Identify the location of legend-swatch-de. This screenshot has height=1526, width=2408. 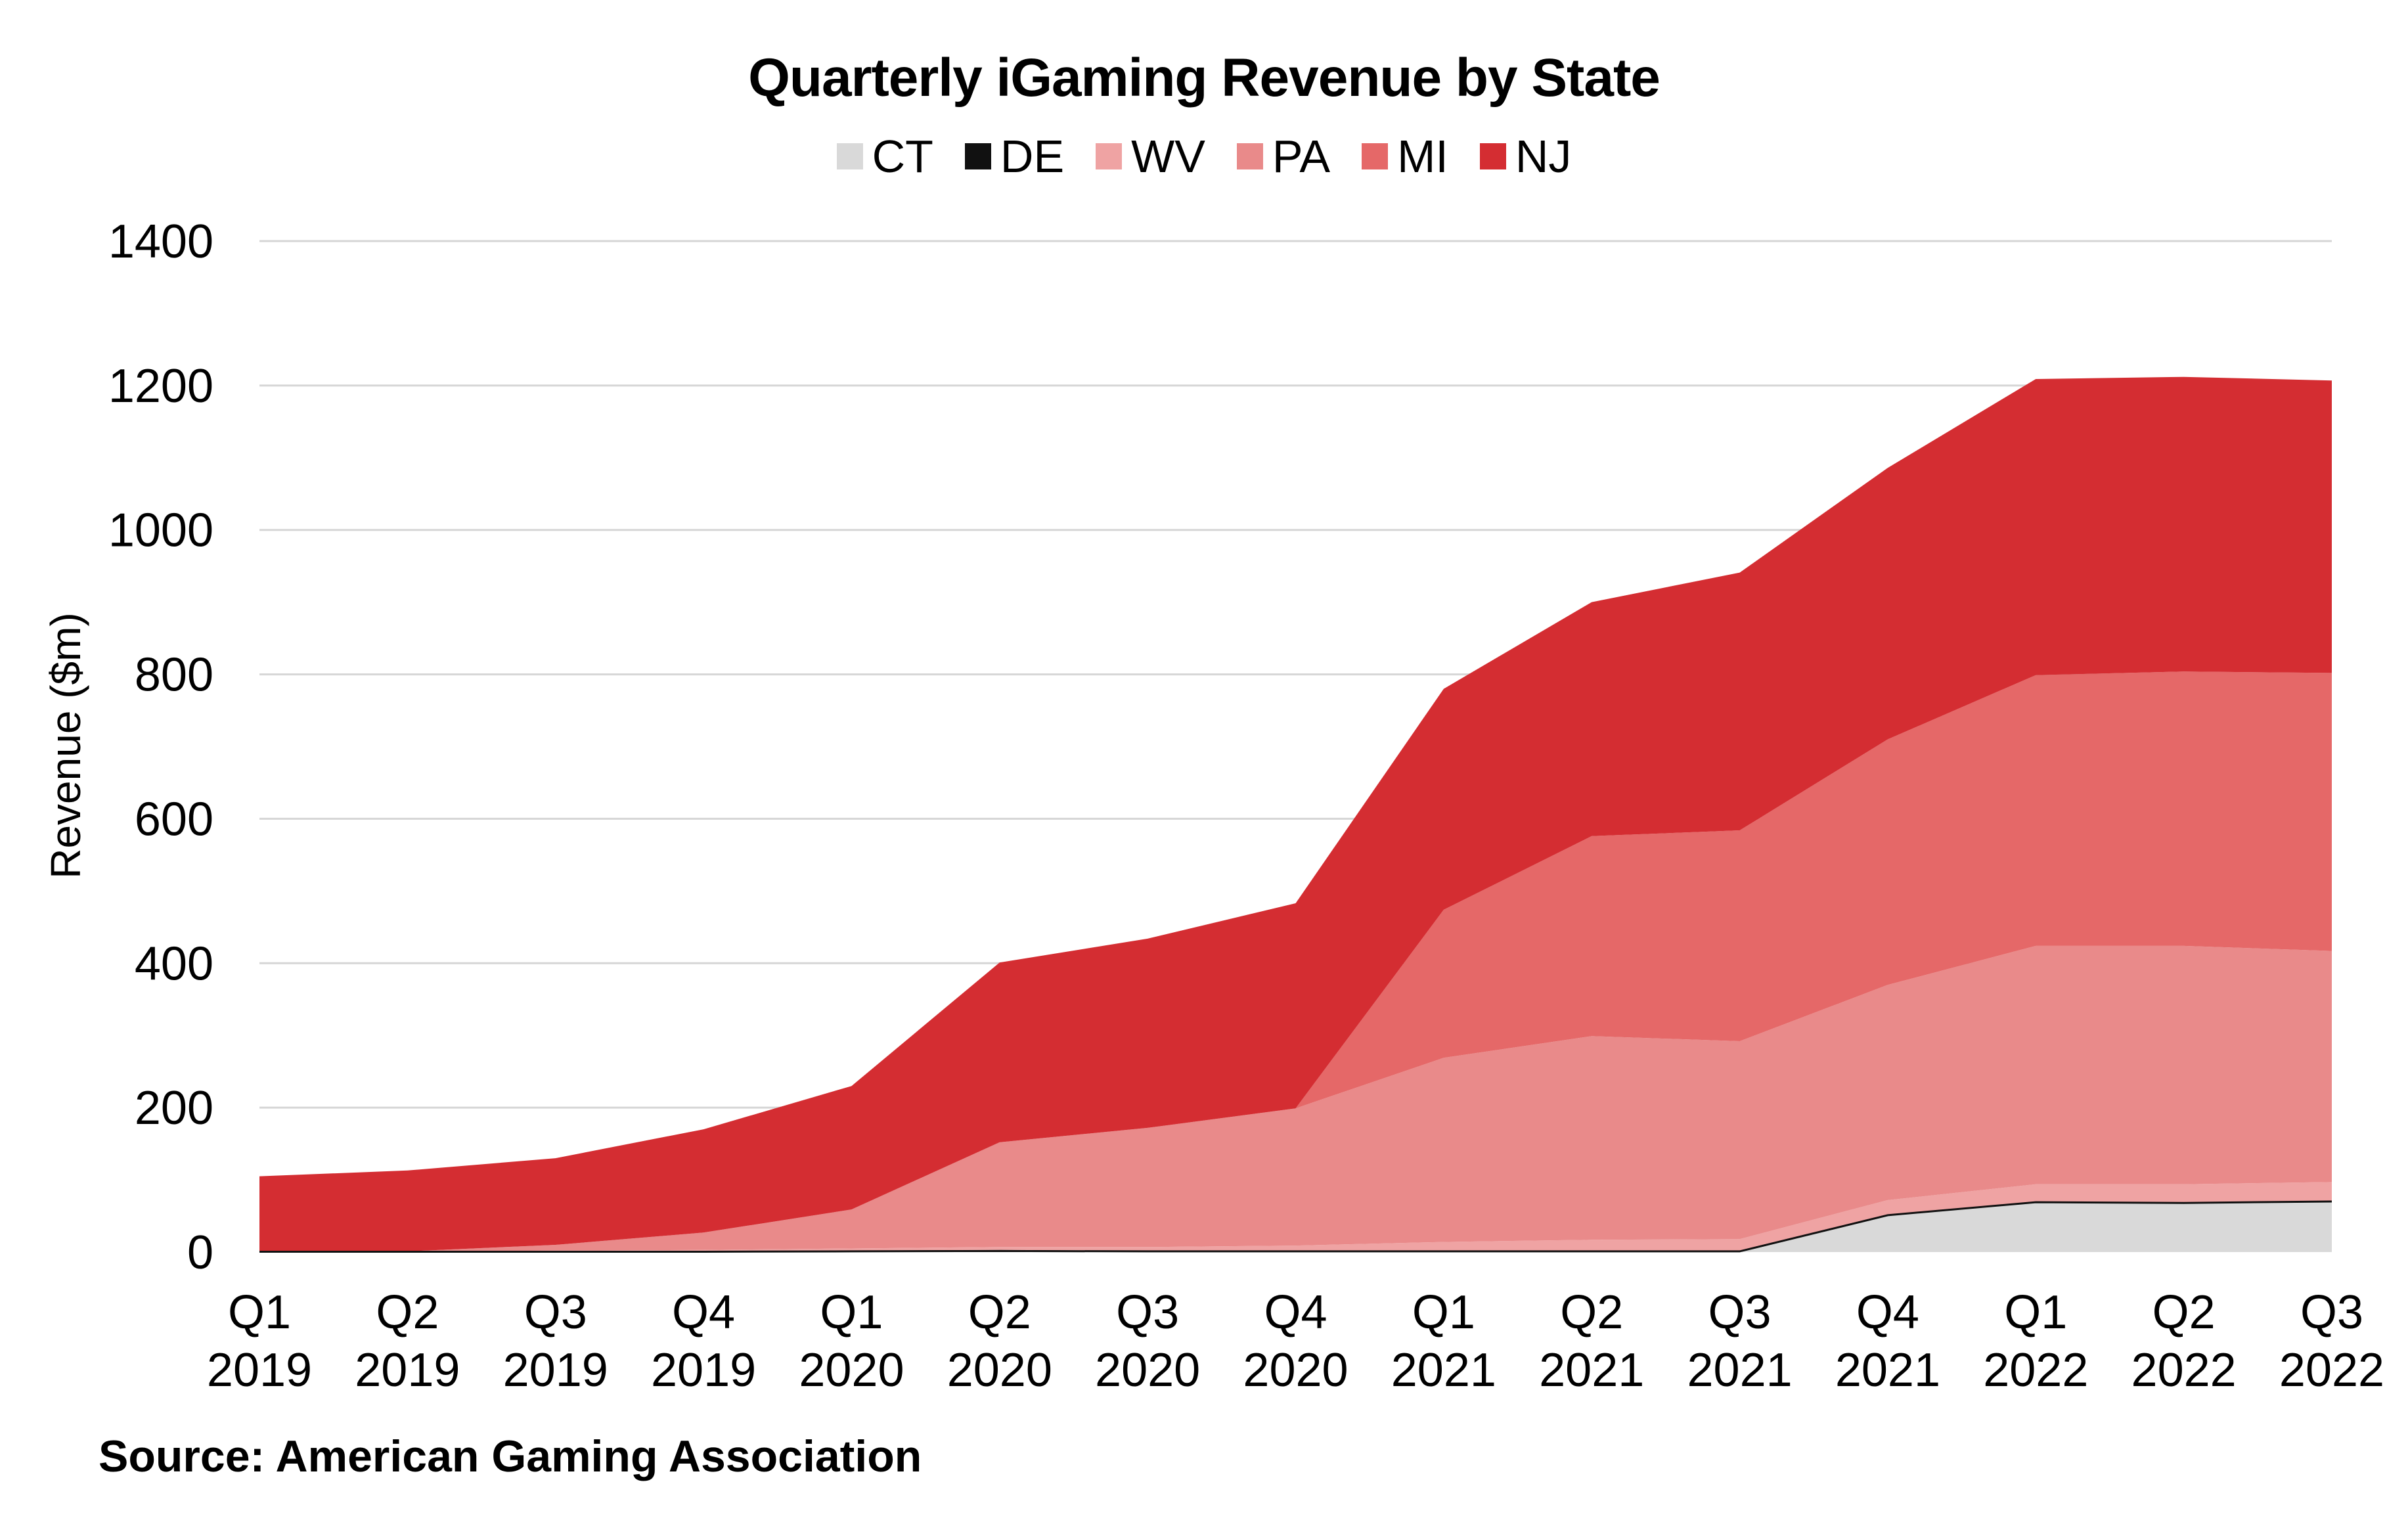
(977, 156).